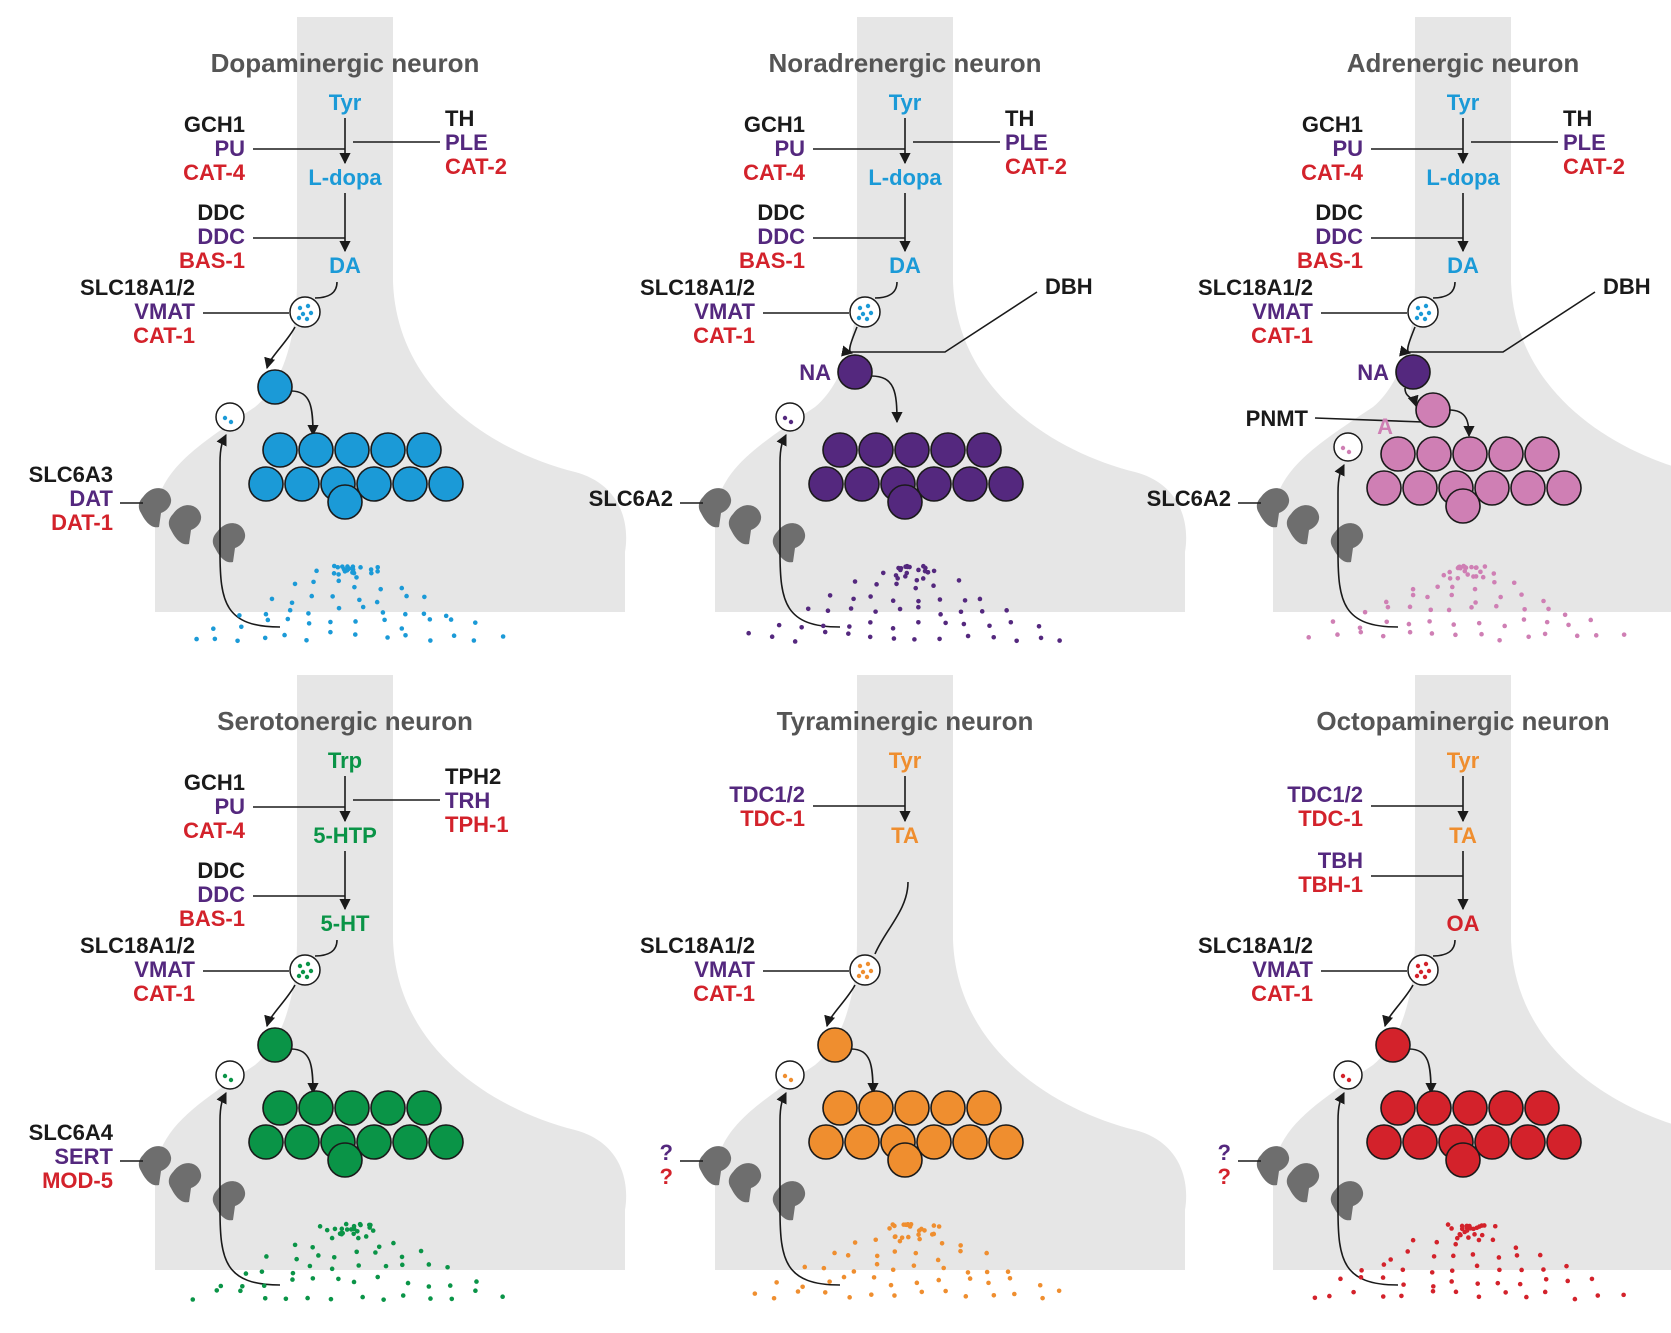 The width and height of the screenshot is (1671, 1333). I want to click on enzyme-label: ?, so click(1224, 1152).